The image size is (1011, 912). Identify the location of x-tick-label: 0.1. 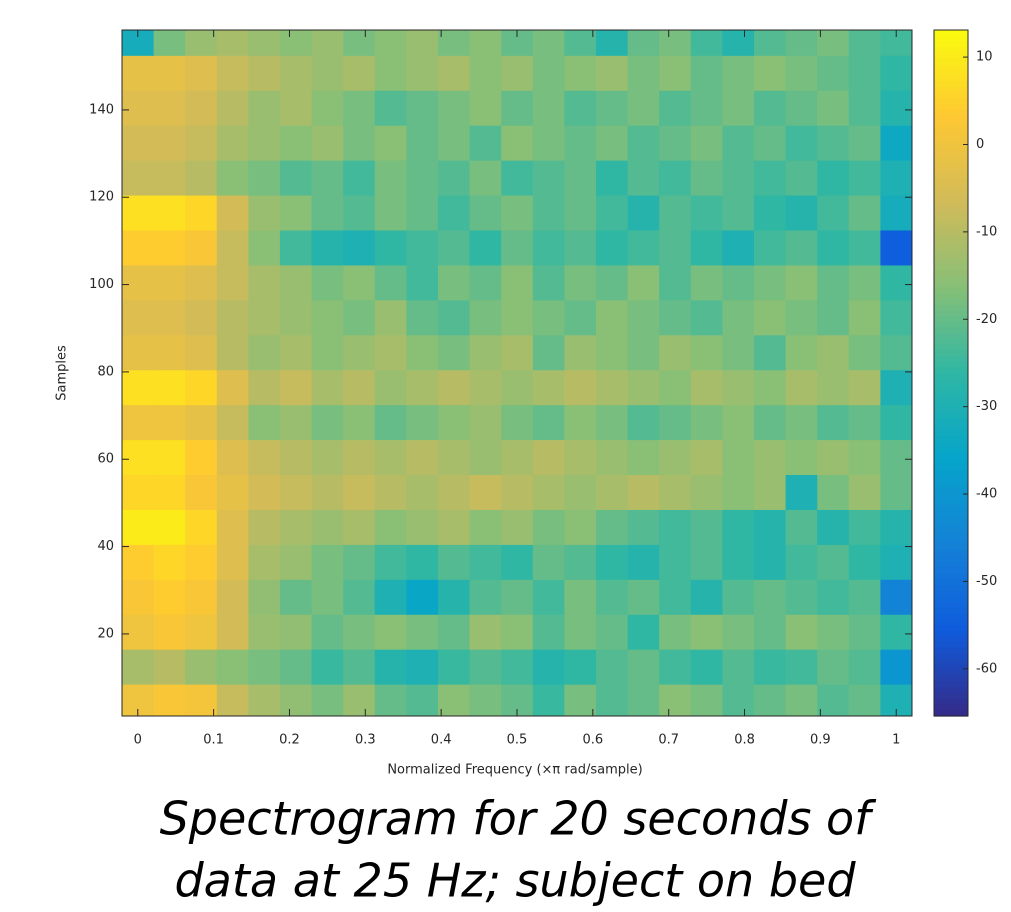
(213, 740).